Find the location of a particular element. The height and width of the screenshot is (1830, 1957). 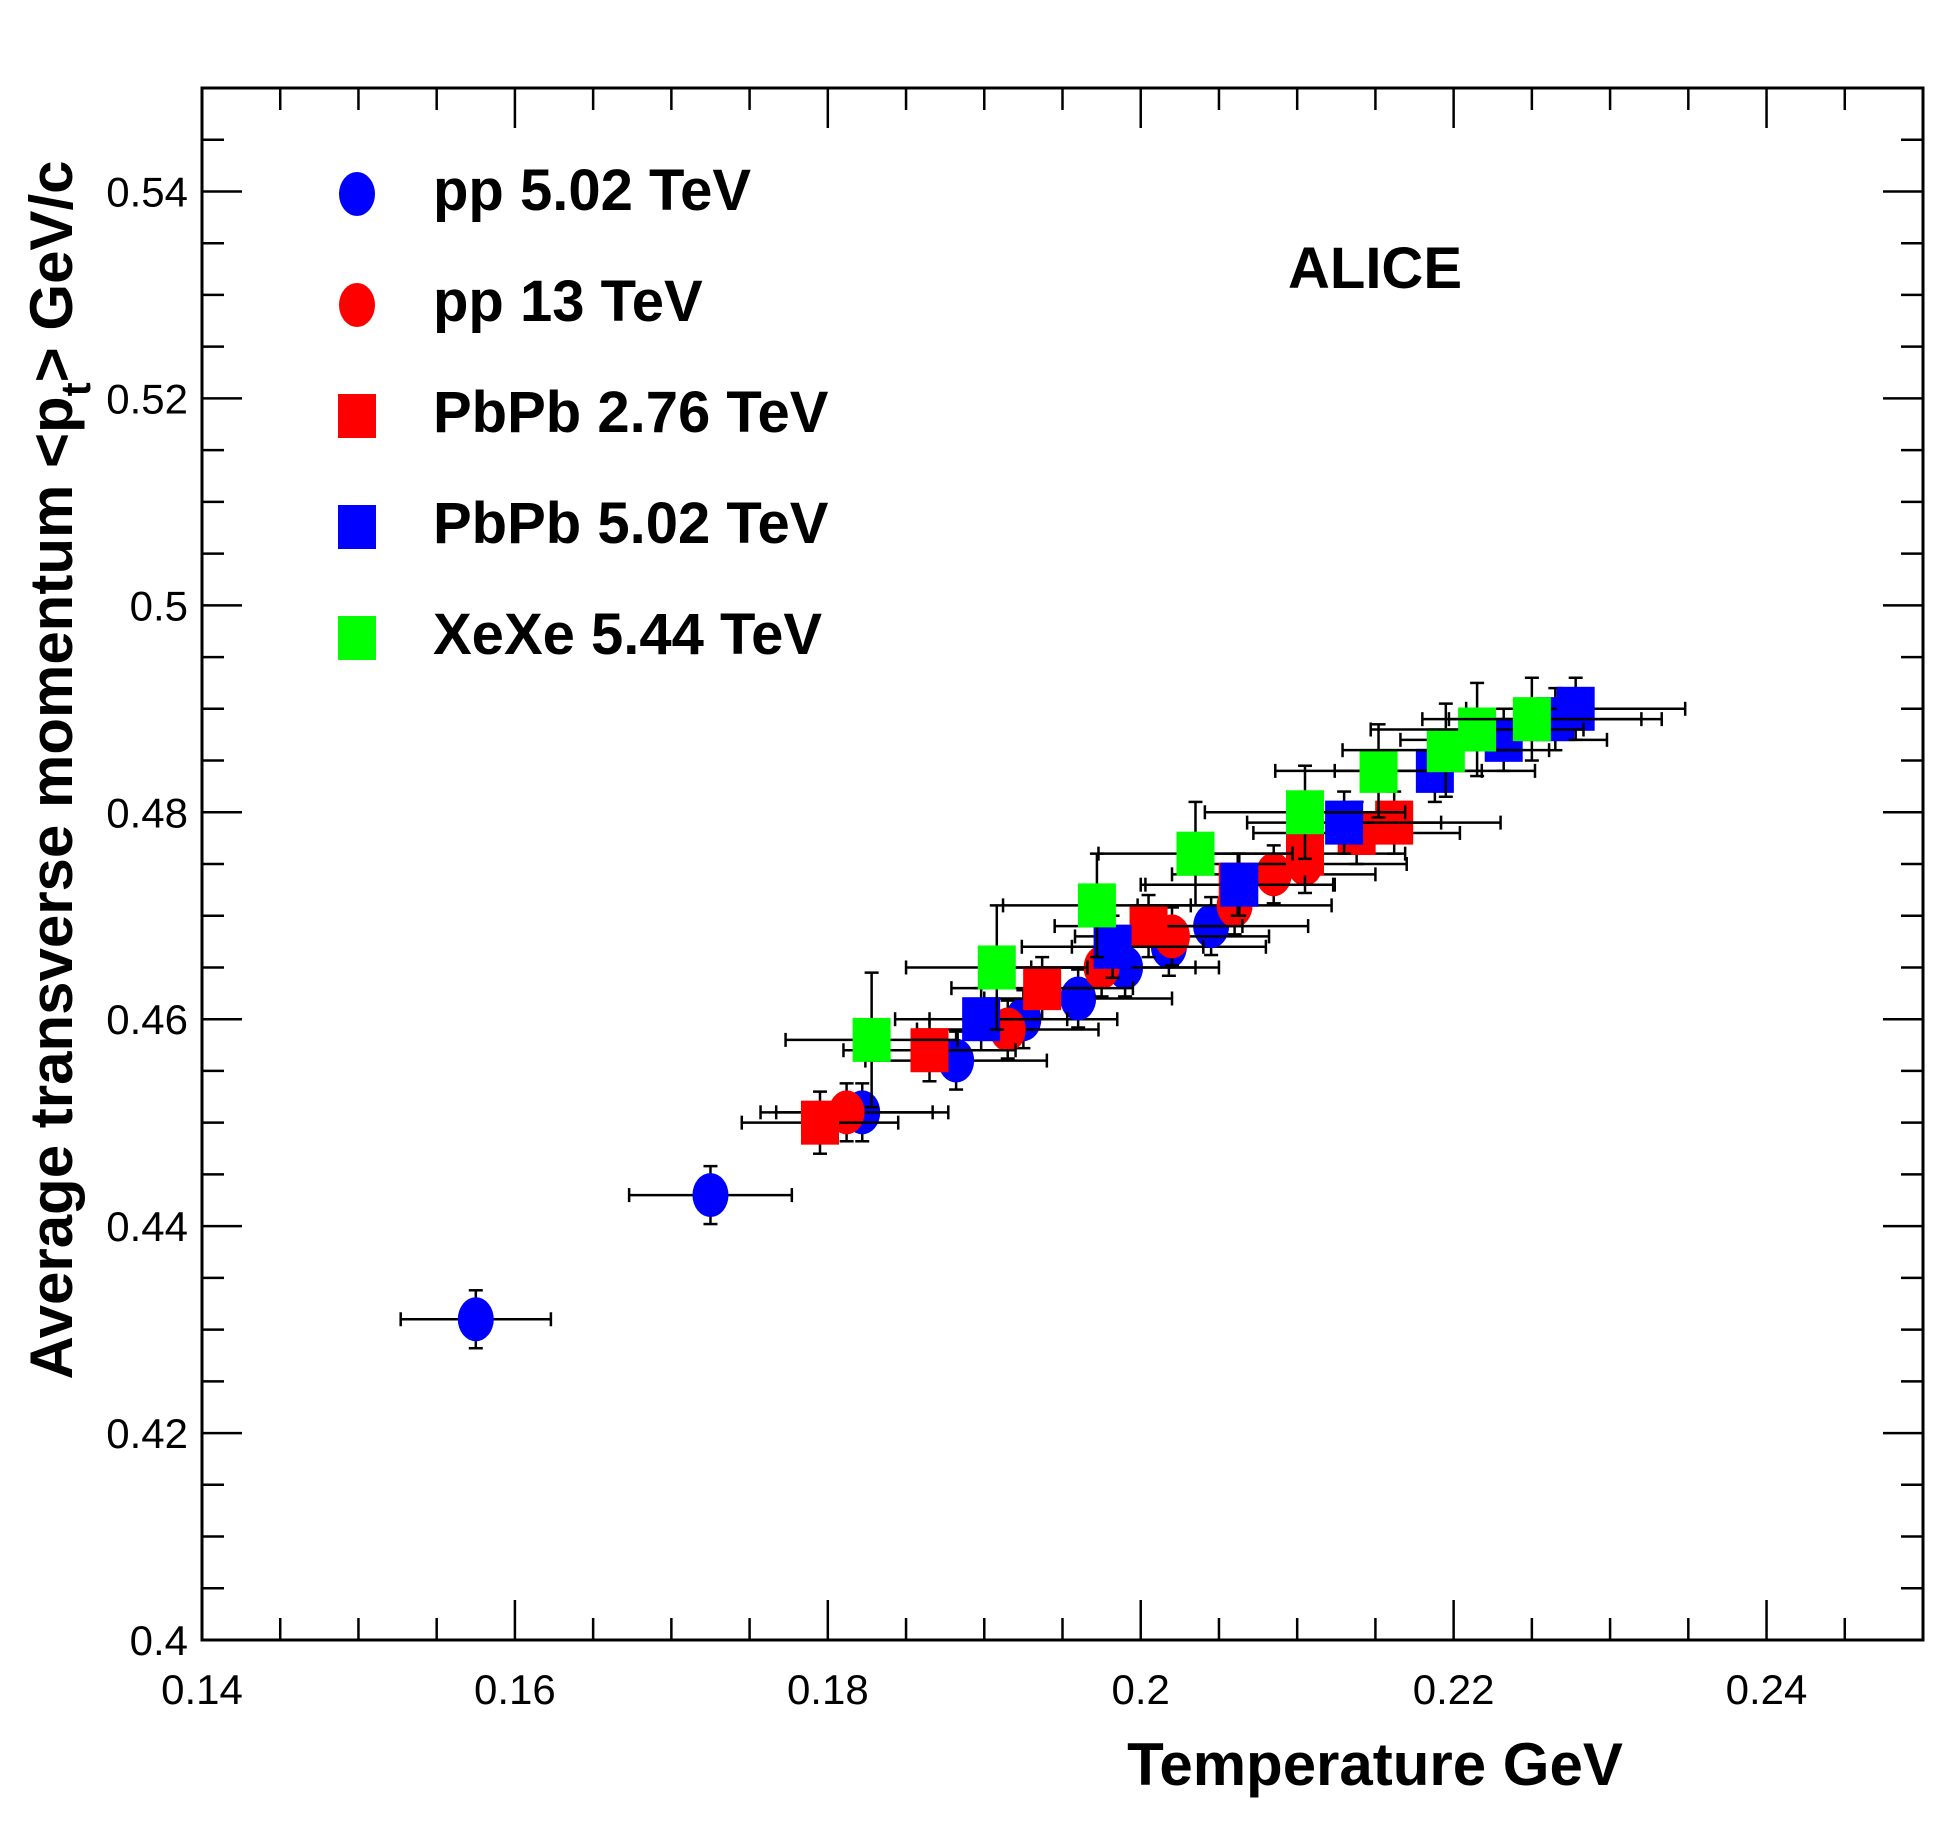

y-axis-title-tail: > GeV/c is located at coordinates (51, 272).